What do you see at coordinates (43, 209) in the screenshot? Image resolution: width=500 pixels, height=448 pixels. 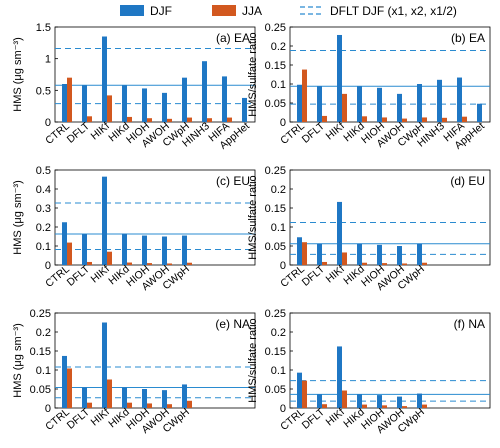 I see `y-tick-label: 0.3` at bounding box center [43, 209].